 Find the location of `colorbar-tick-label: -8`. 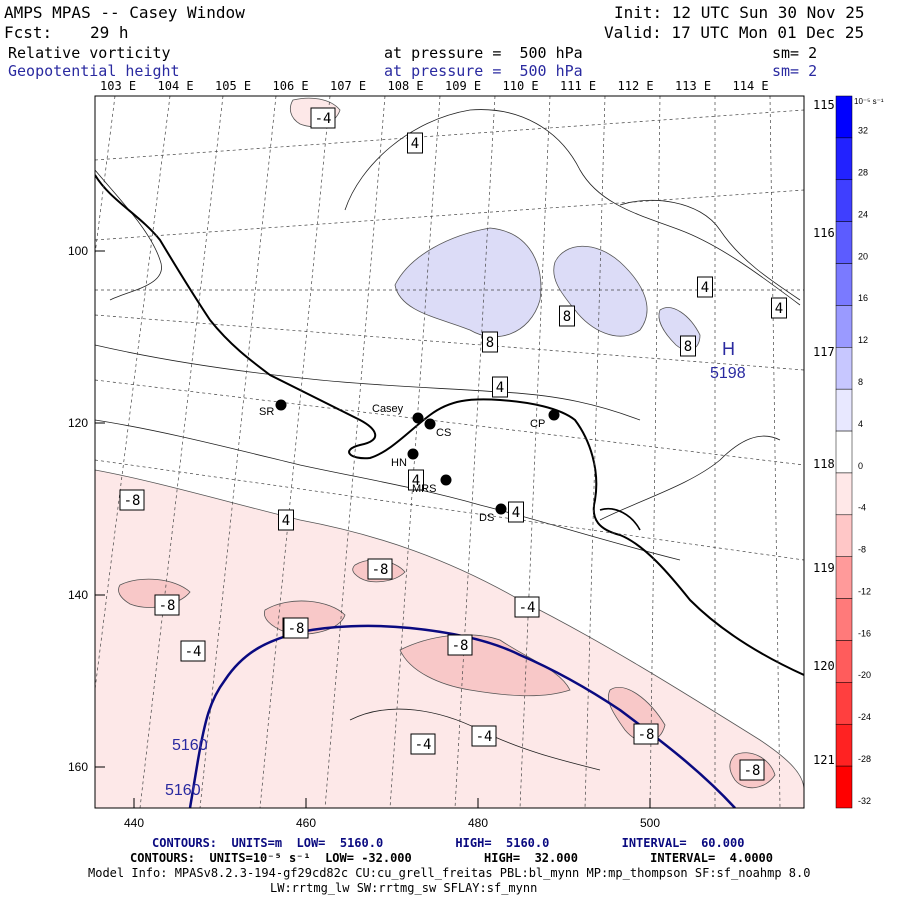

colorbar-tick-label: -8 is located at coordinates (862, 550).